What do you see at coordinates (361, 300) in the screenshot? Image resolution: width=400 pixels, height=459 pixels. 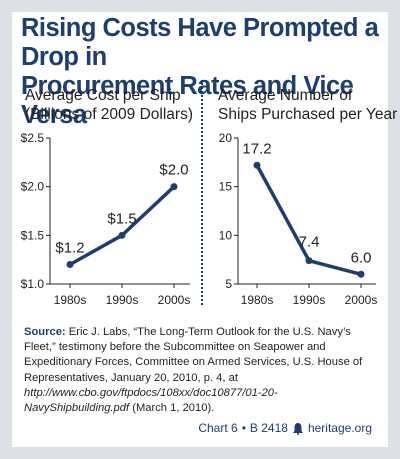 I see `right-chart-x-tick-label: 2000s` at bounding box center [361, 300].